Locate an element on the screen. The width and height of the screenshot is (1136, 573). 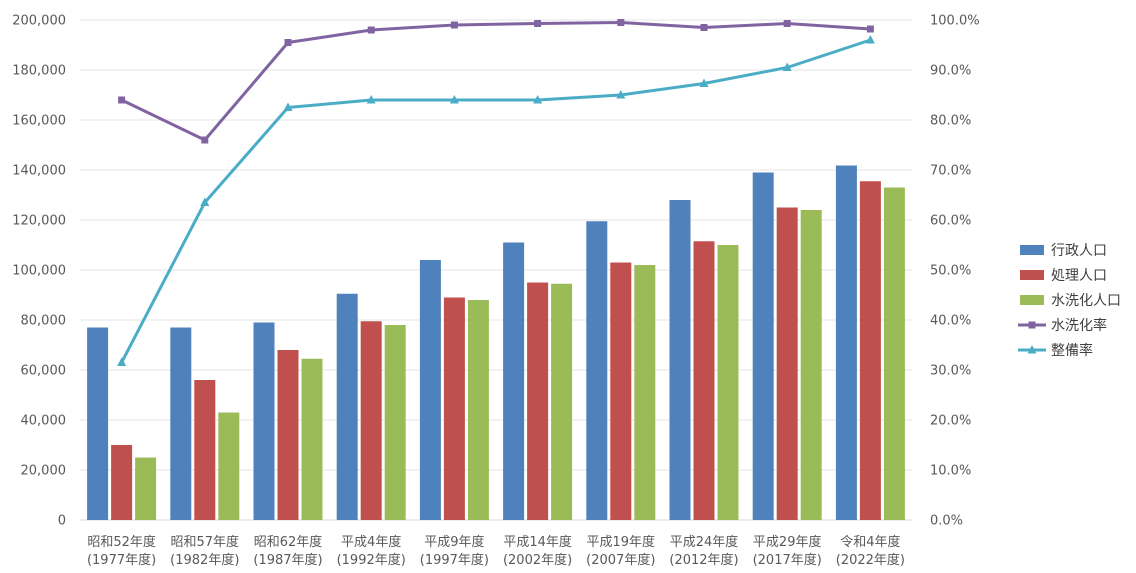
left-tick-label: 100,000 is located at coordinates (39, 271).